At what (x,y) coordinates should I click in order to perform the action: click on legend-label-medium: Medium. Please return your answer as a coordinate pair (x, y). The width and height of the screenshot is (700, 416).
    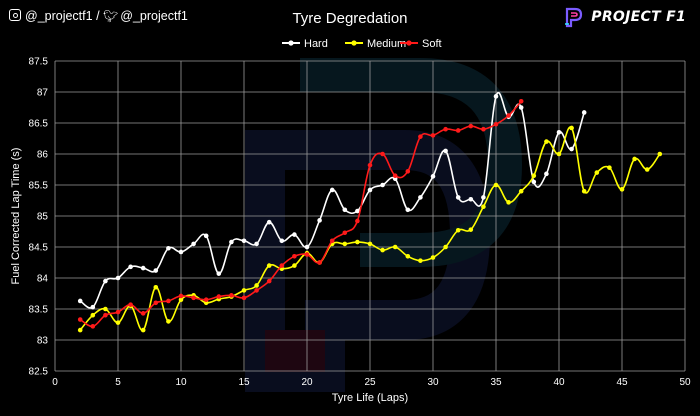
    Looking at the image, I should click on (386, 44).